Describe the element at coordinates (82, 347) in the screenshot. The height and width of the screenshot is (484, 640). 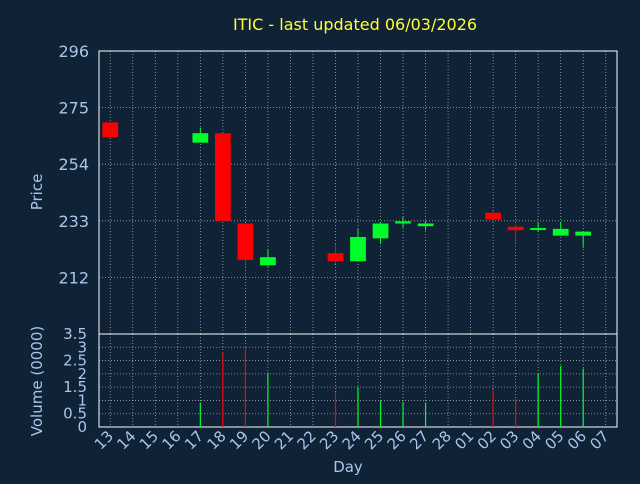
I see `volume-tick-label: 3` at that location.